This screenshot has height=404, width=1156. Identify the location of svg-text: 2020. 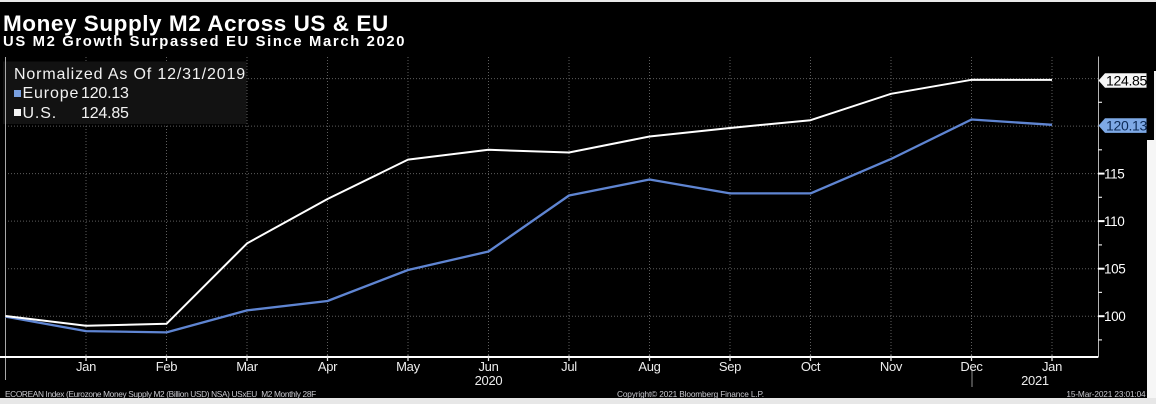
(489, 380).